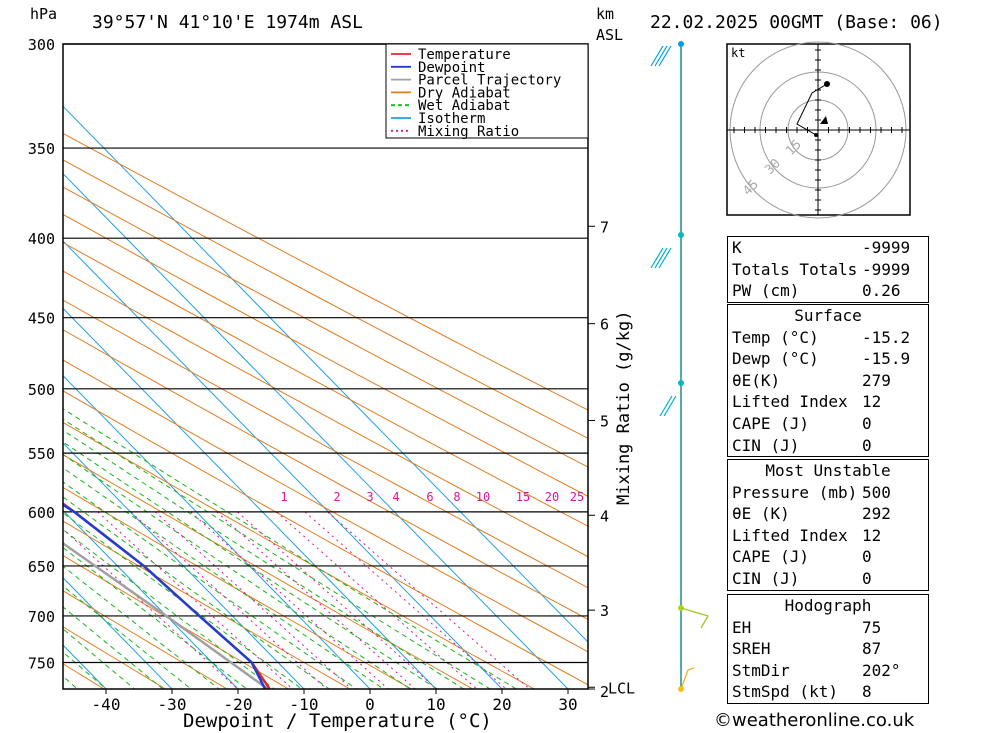  Describe the element at coordinates (336, 497) in the screenshot. I see `mixing-ratio-label: 2` at that location.